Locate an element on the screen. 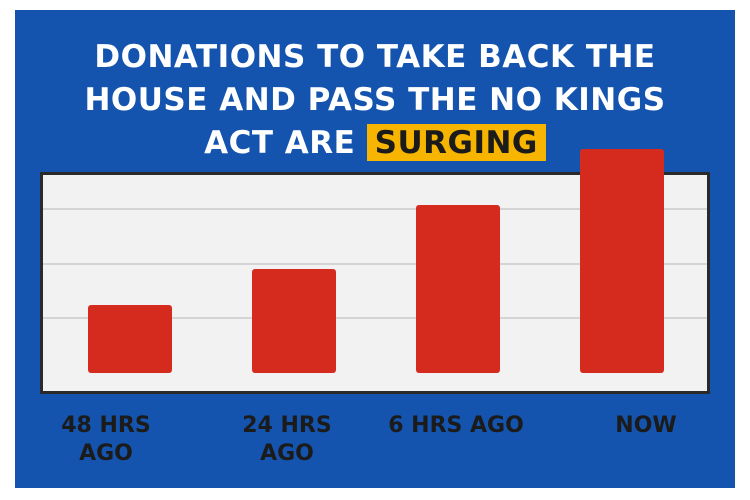 The width and height of the screenshot is (750, 500). title-highlight: SURGING is located at coordinates (456, 142).